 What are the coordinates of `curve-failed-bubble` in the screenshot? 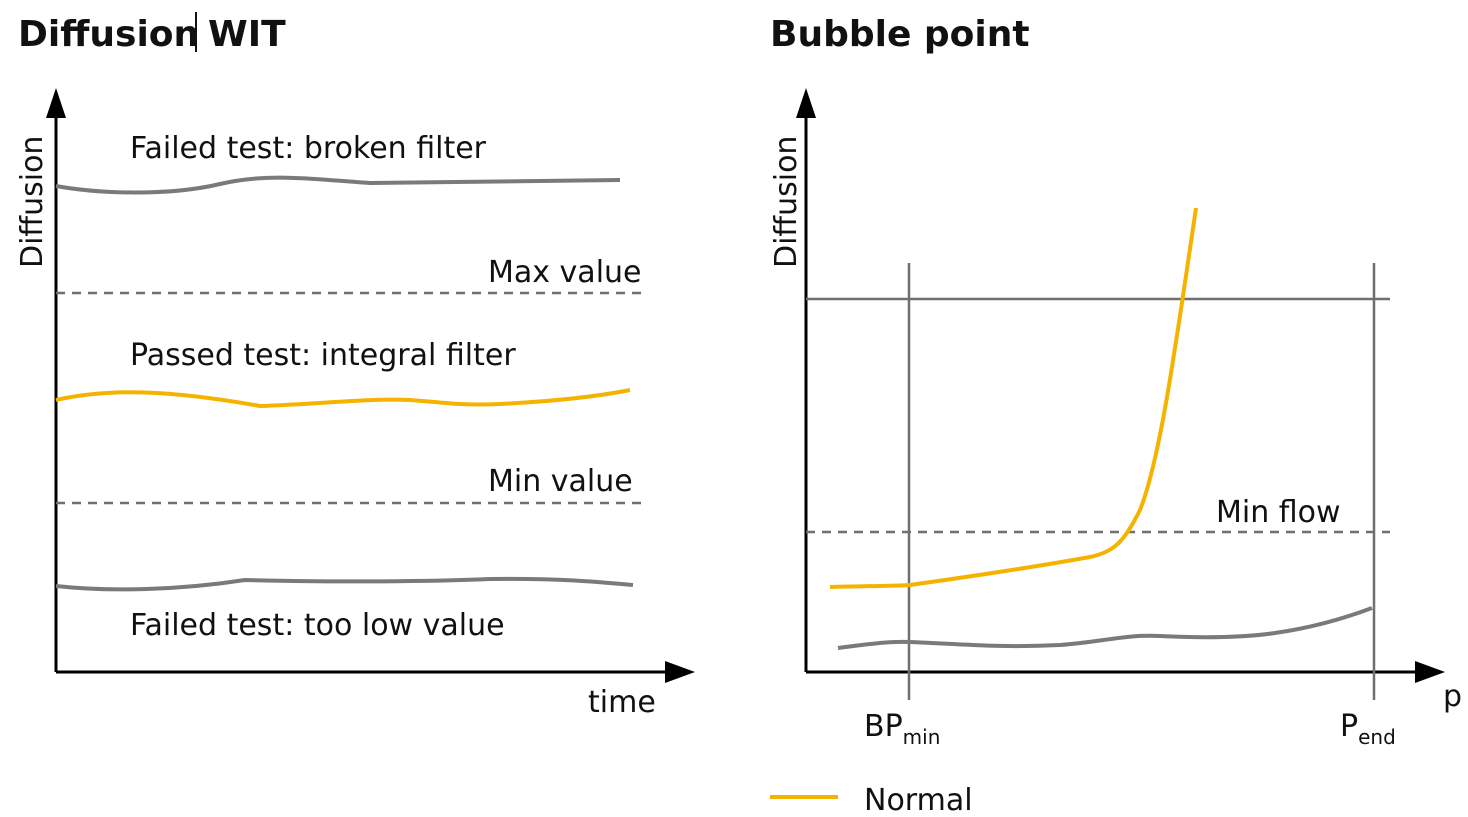 It's located at (1105, 628).